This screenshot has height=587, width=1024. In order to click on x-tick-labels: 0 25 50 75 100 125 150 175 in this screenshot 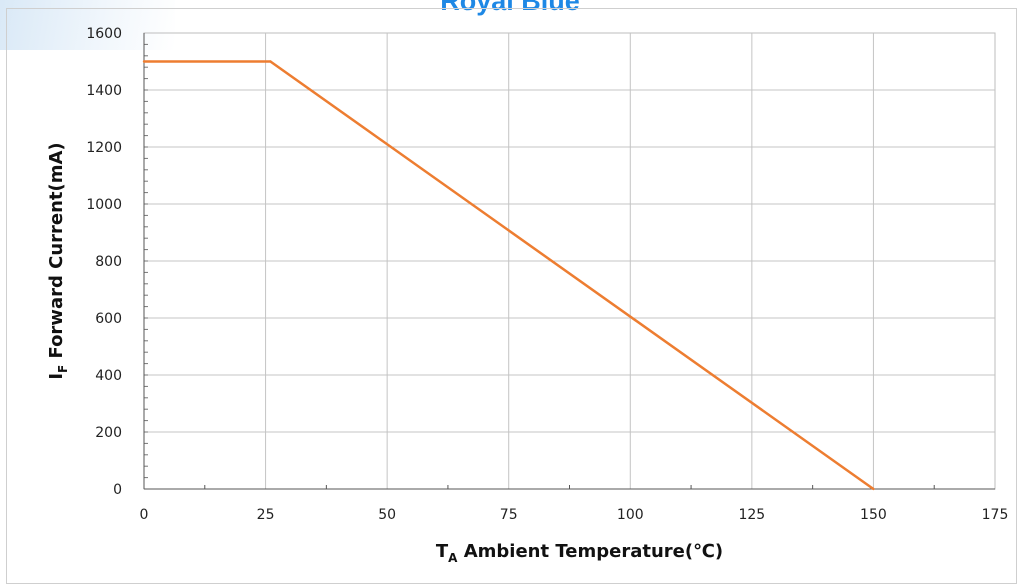, I will do `click(574, 515)`.